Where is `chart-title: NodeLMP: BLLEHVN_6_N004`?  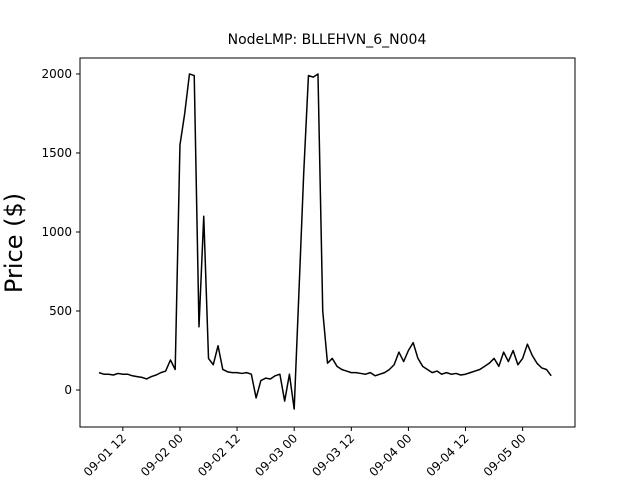
chart-title: NodeLMP: BLLEHVN_6_N004 is located at coordinates (327, 40).